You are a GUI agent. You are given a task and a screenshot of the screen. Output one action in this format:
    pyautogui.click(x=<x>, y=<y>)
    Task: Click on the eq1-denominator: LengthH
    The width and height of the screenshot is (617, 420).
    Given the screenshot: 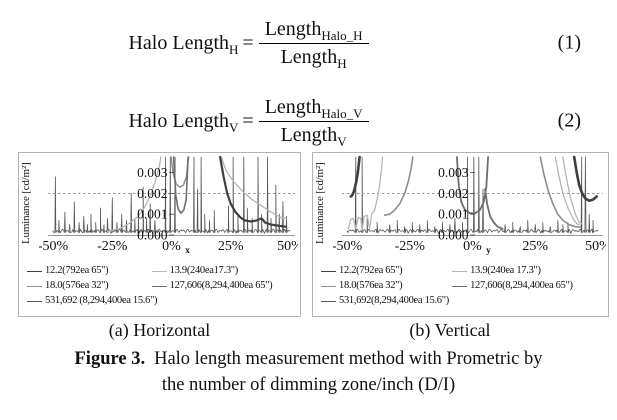 What is the action you would take?
    pyautogui.click(x=313, y=58)
    